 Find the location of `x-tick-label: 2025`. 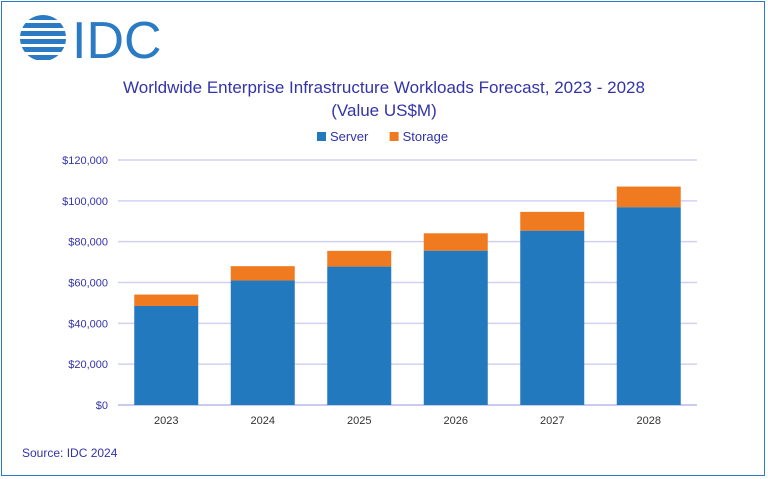

x-tick-label: 2025 is located at coordinates (359, 421).